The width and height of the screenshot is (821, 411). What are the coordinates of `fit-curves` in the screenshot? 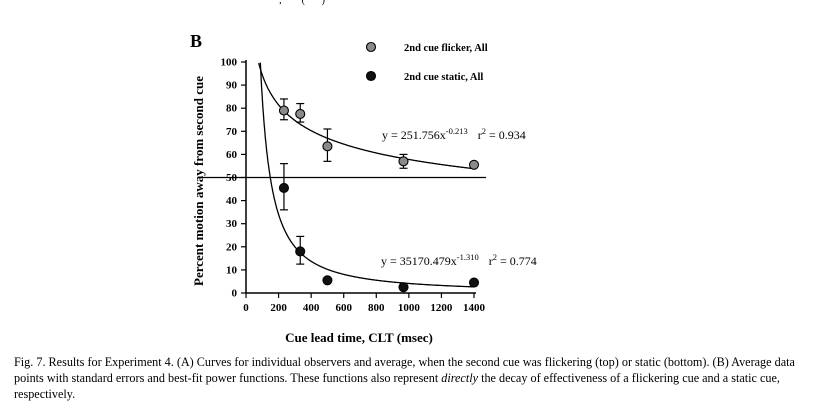 It's located at (366, 175).